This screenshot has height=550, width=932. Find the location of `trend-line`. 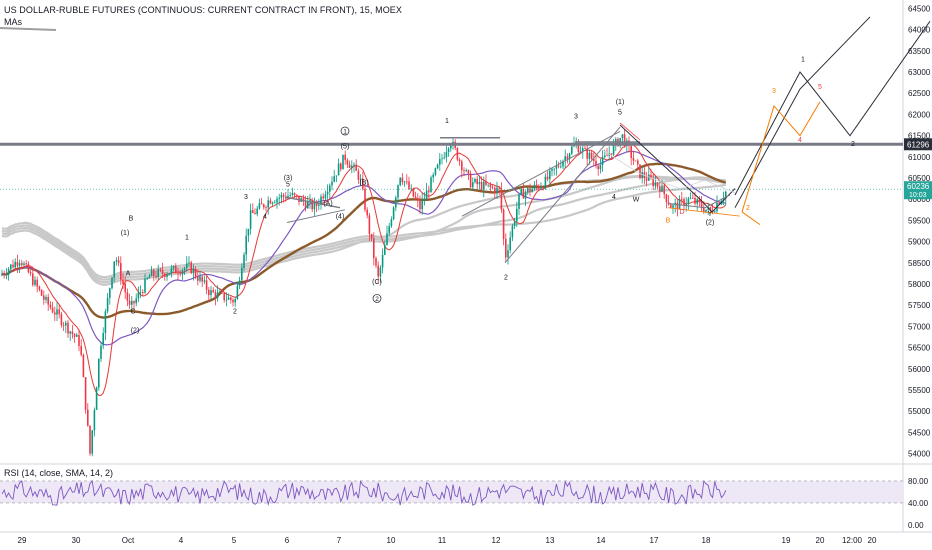

trend-line is located at coordinates (316, 216).